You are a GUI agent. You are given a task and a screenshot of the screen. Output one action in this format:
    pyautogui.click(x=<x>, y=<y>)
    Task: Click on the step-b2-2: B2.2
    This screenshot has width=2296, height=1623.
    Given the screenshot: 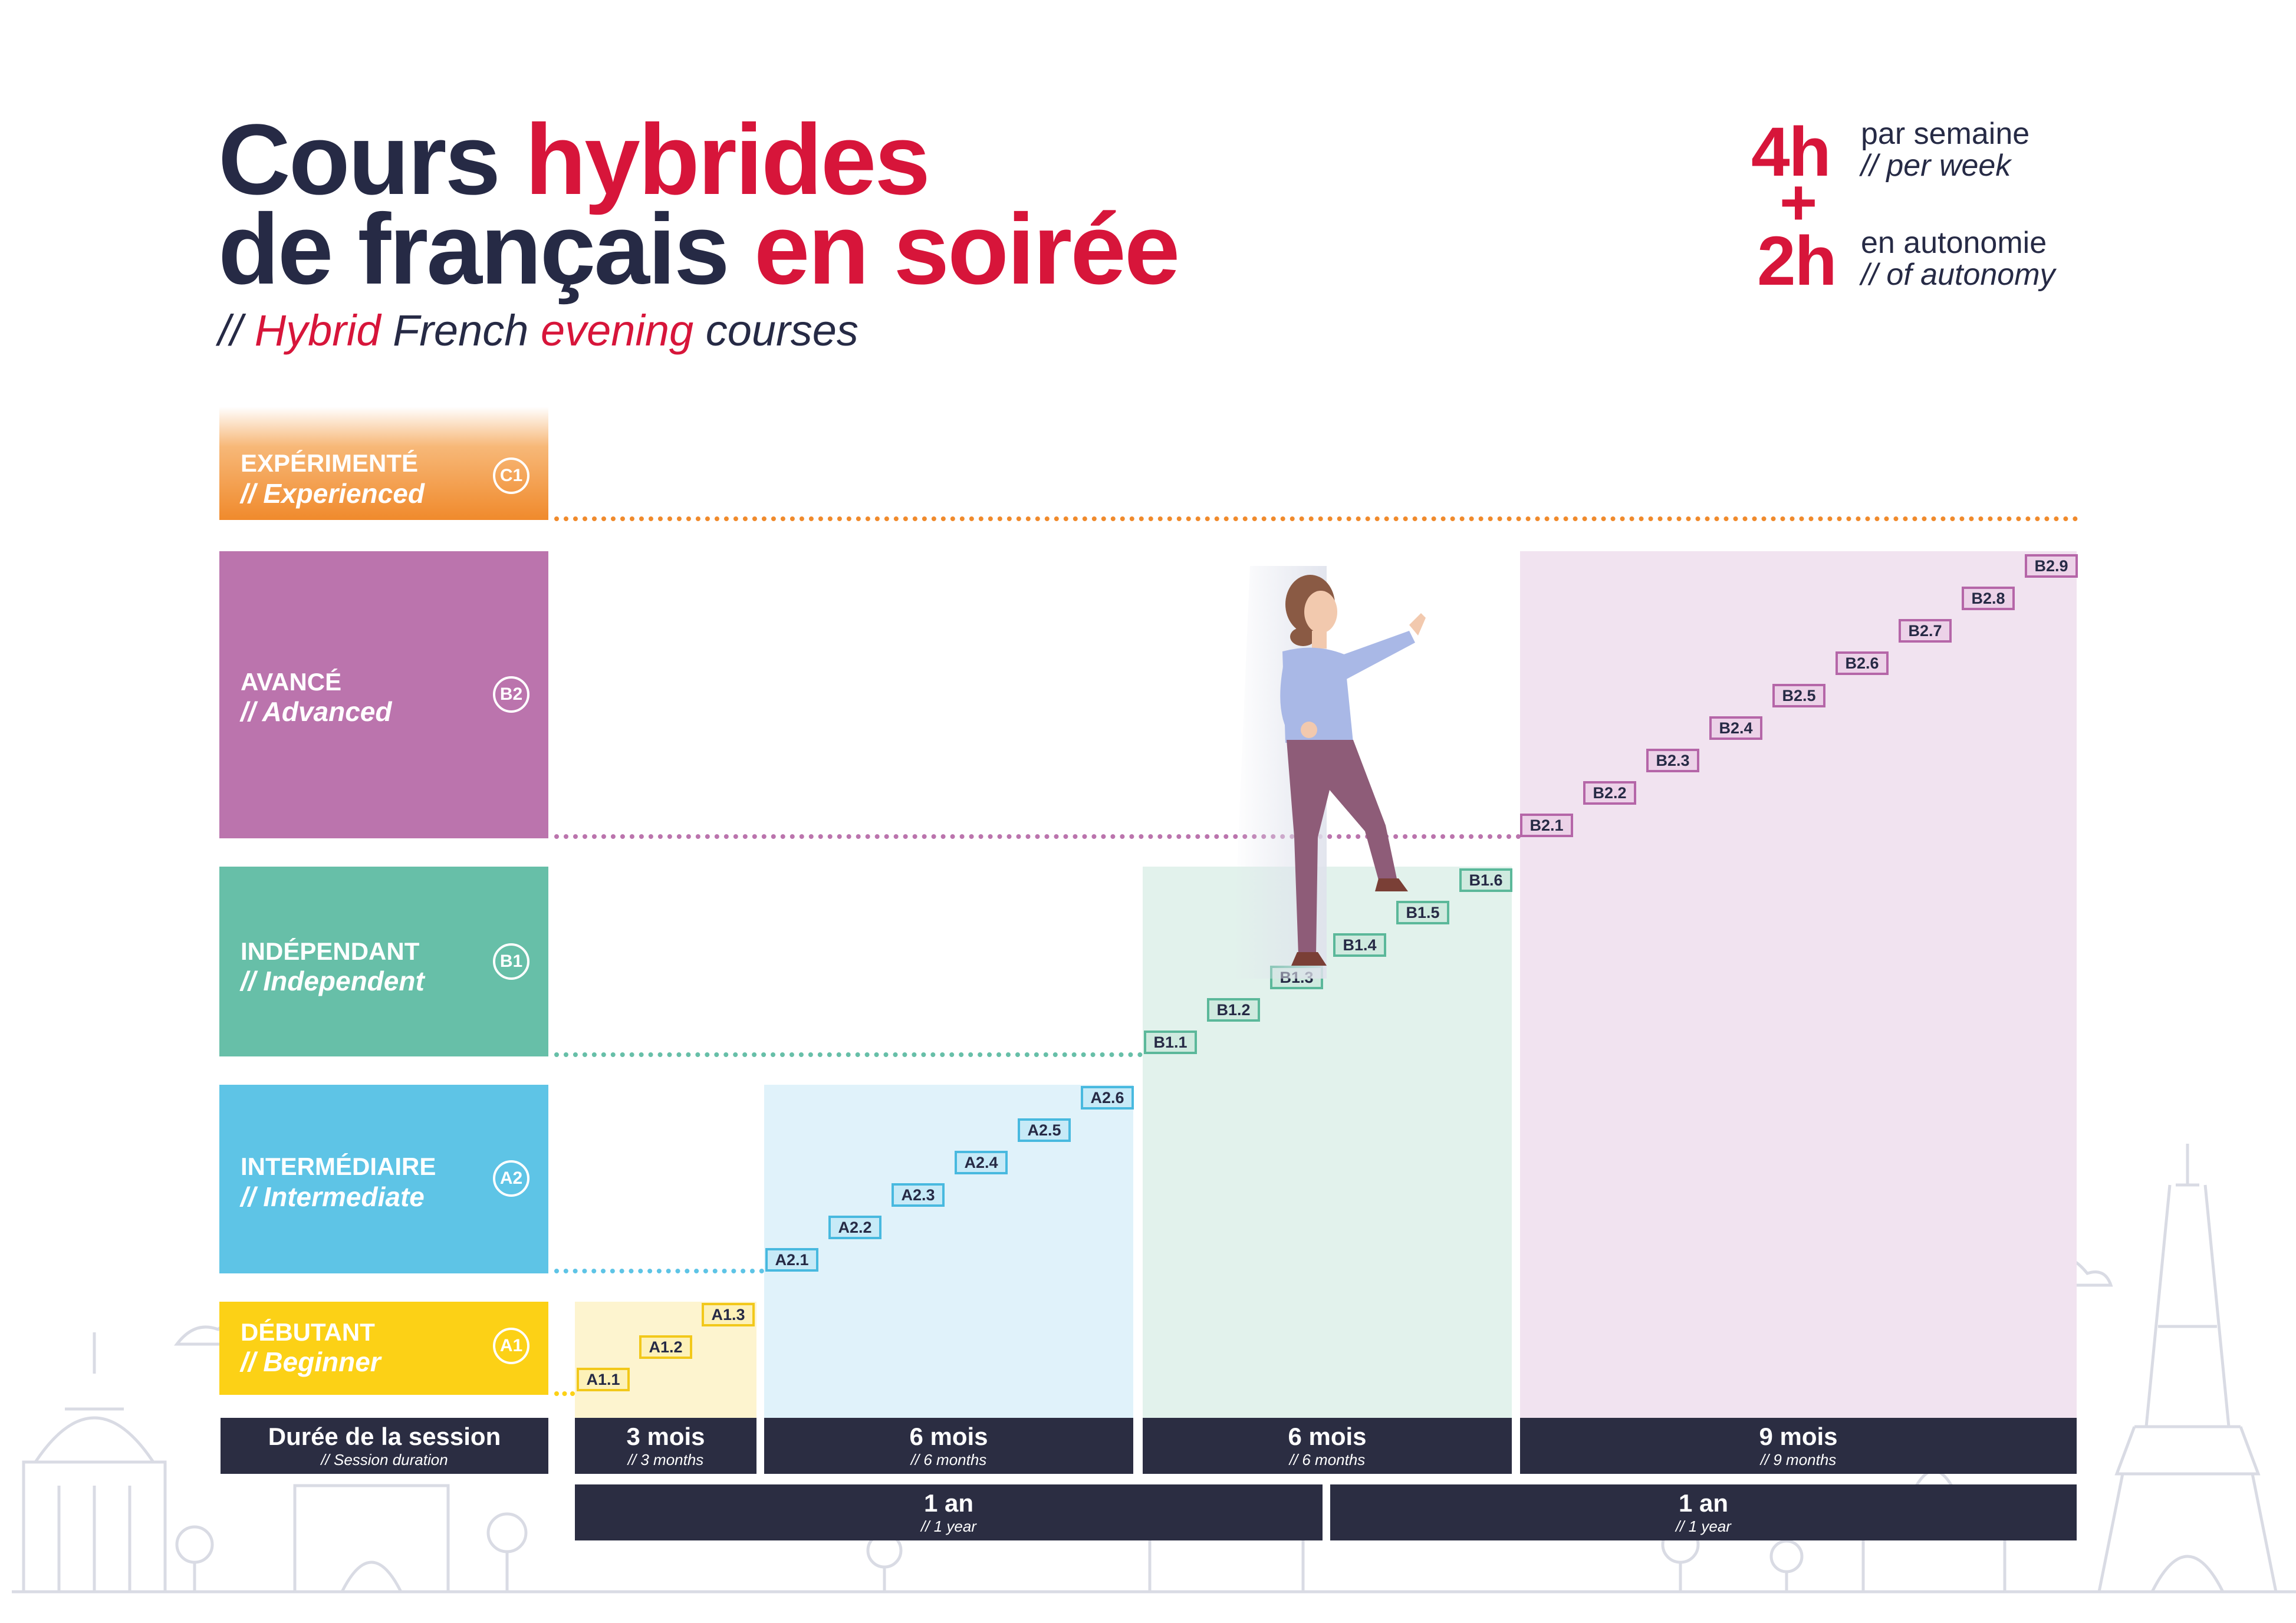 What is the action you would take?
    pyautogui.click(x=1610, y=793)
    